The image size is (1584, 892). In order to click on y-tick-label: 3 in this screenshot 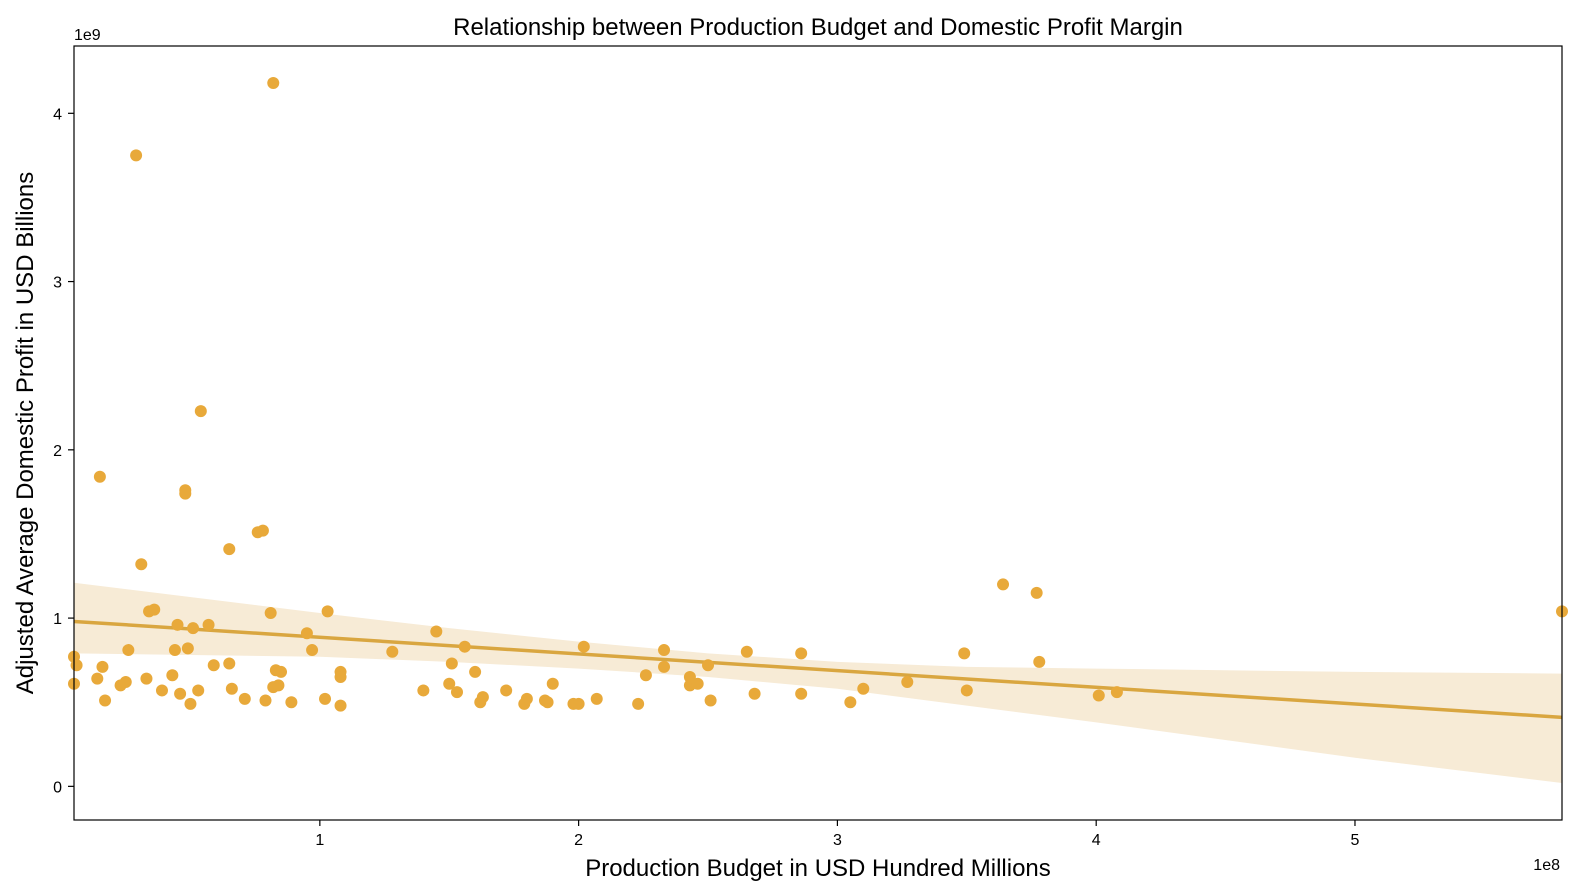, I will do `click(57, 283)`.